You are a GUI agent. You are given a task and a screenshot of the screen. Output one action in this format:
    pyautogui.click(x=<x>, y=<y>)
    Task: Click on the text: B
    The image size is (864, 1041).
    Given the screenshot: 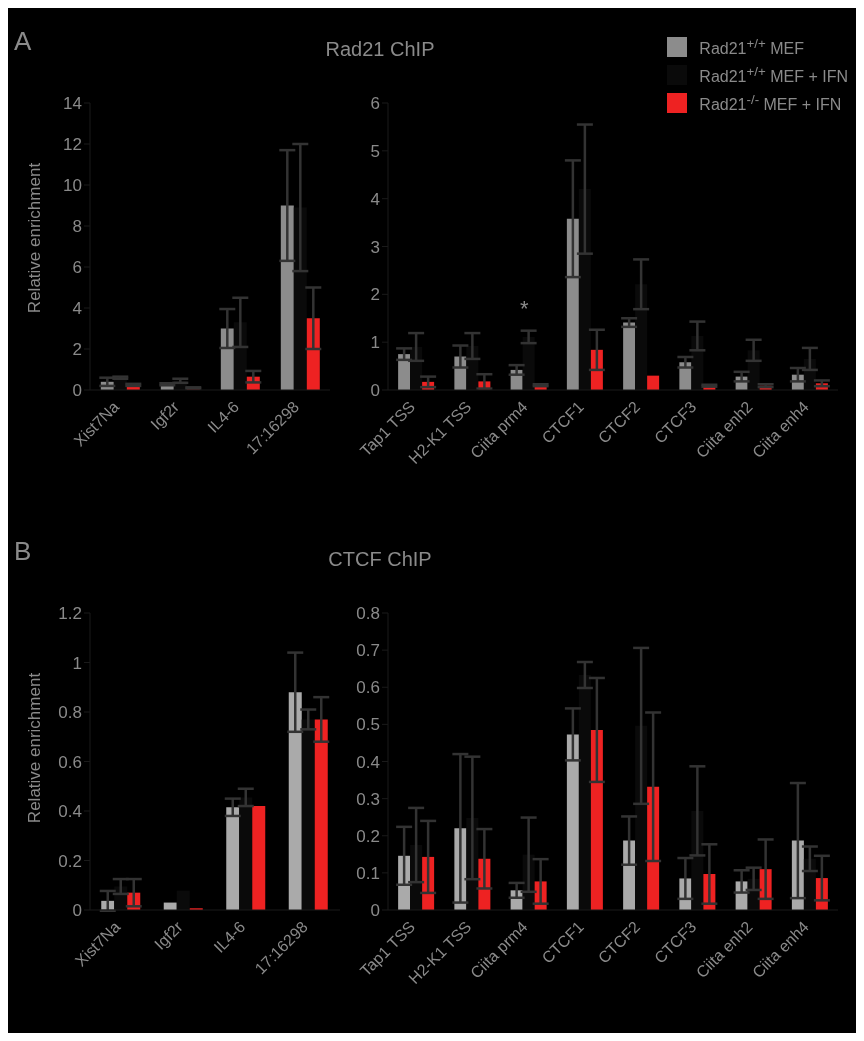 What is the action you would take?
    pyautogui.click(x=23, y=551)
    